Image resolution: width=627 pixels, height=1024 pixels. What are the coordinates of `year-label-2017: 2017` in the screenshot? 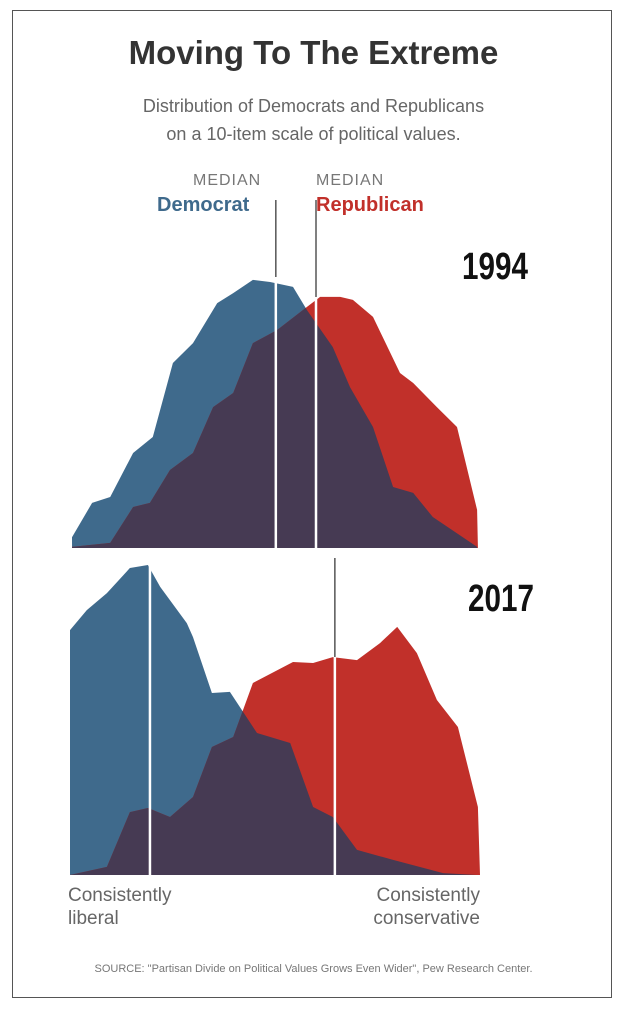 It's located at (501, 599).